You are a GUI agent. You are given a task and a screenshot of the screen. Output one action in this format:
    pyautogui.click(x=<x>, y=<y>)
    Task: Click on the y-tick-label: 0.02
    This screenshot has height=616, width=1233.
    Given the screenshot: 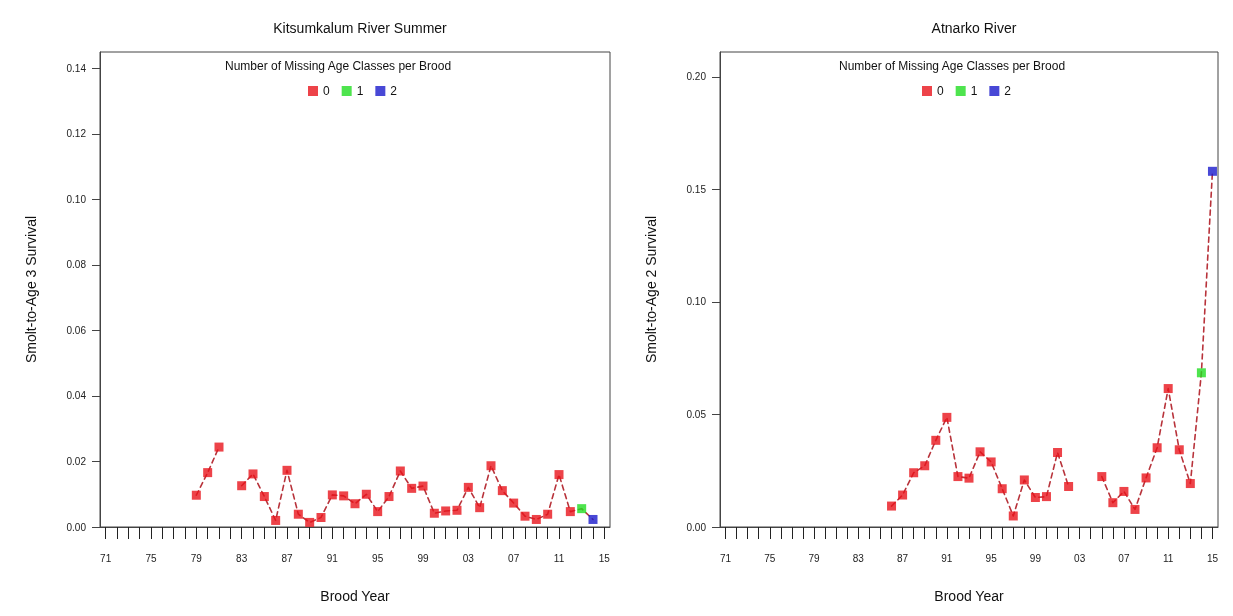 What is the action you would take?
    pyautogui.click(x=76, y=461)
    